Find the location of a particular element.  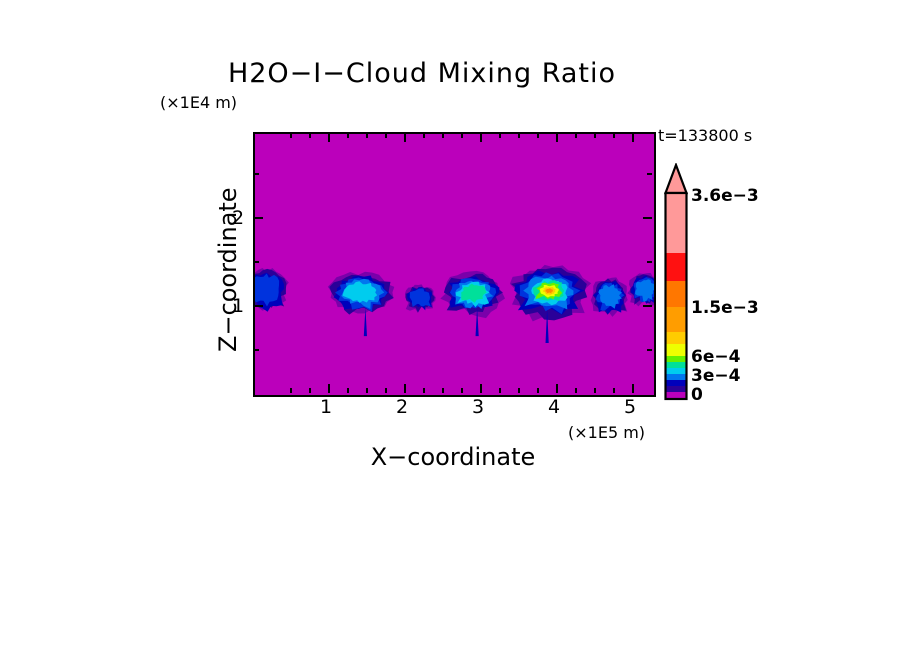

colorbar-label-2: 6e−4 is located at coordinates (716, 357).